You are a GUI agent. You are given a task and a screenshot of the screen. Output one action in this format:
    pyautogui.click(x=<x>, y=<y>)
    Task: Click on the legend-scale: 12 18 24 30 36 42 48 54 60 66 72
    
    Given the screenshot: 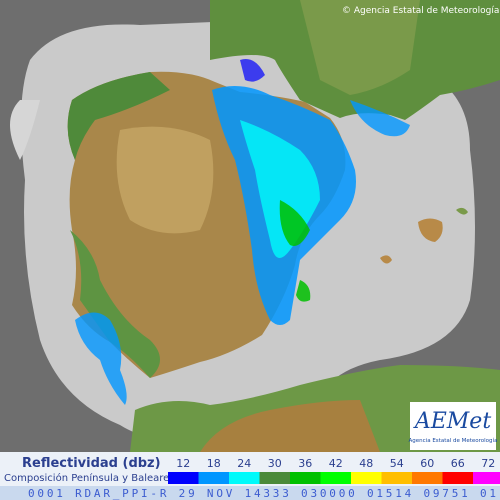 What is the action you would take?
    pyautogui.click(x=334, y=470)
    